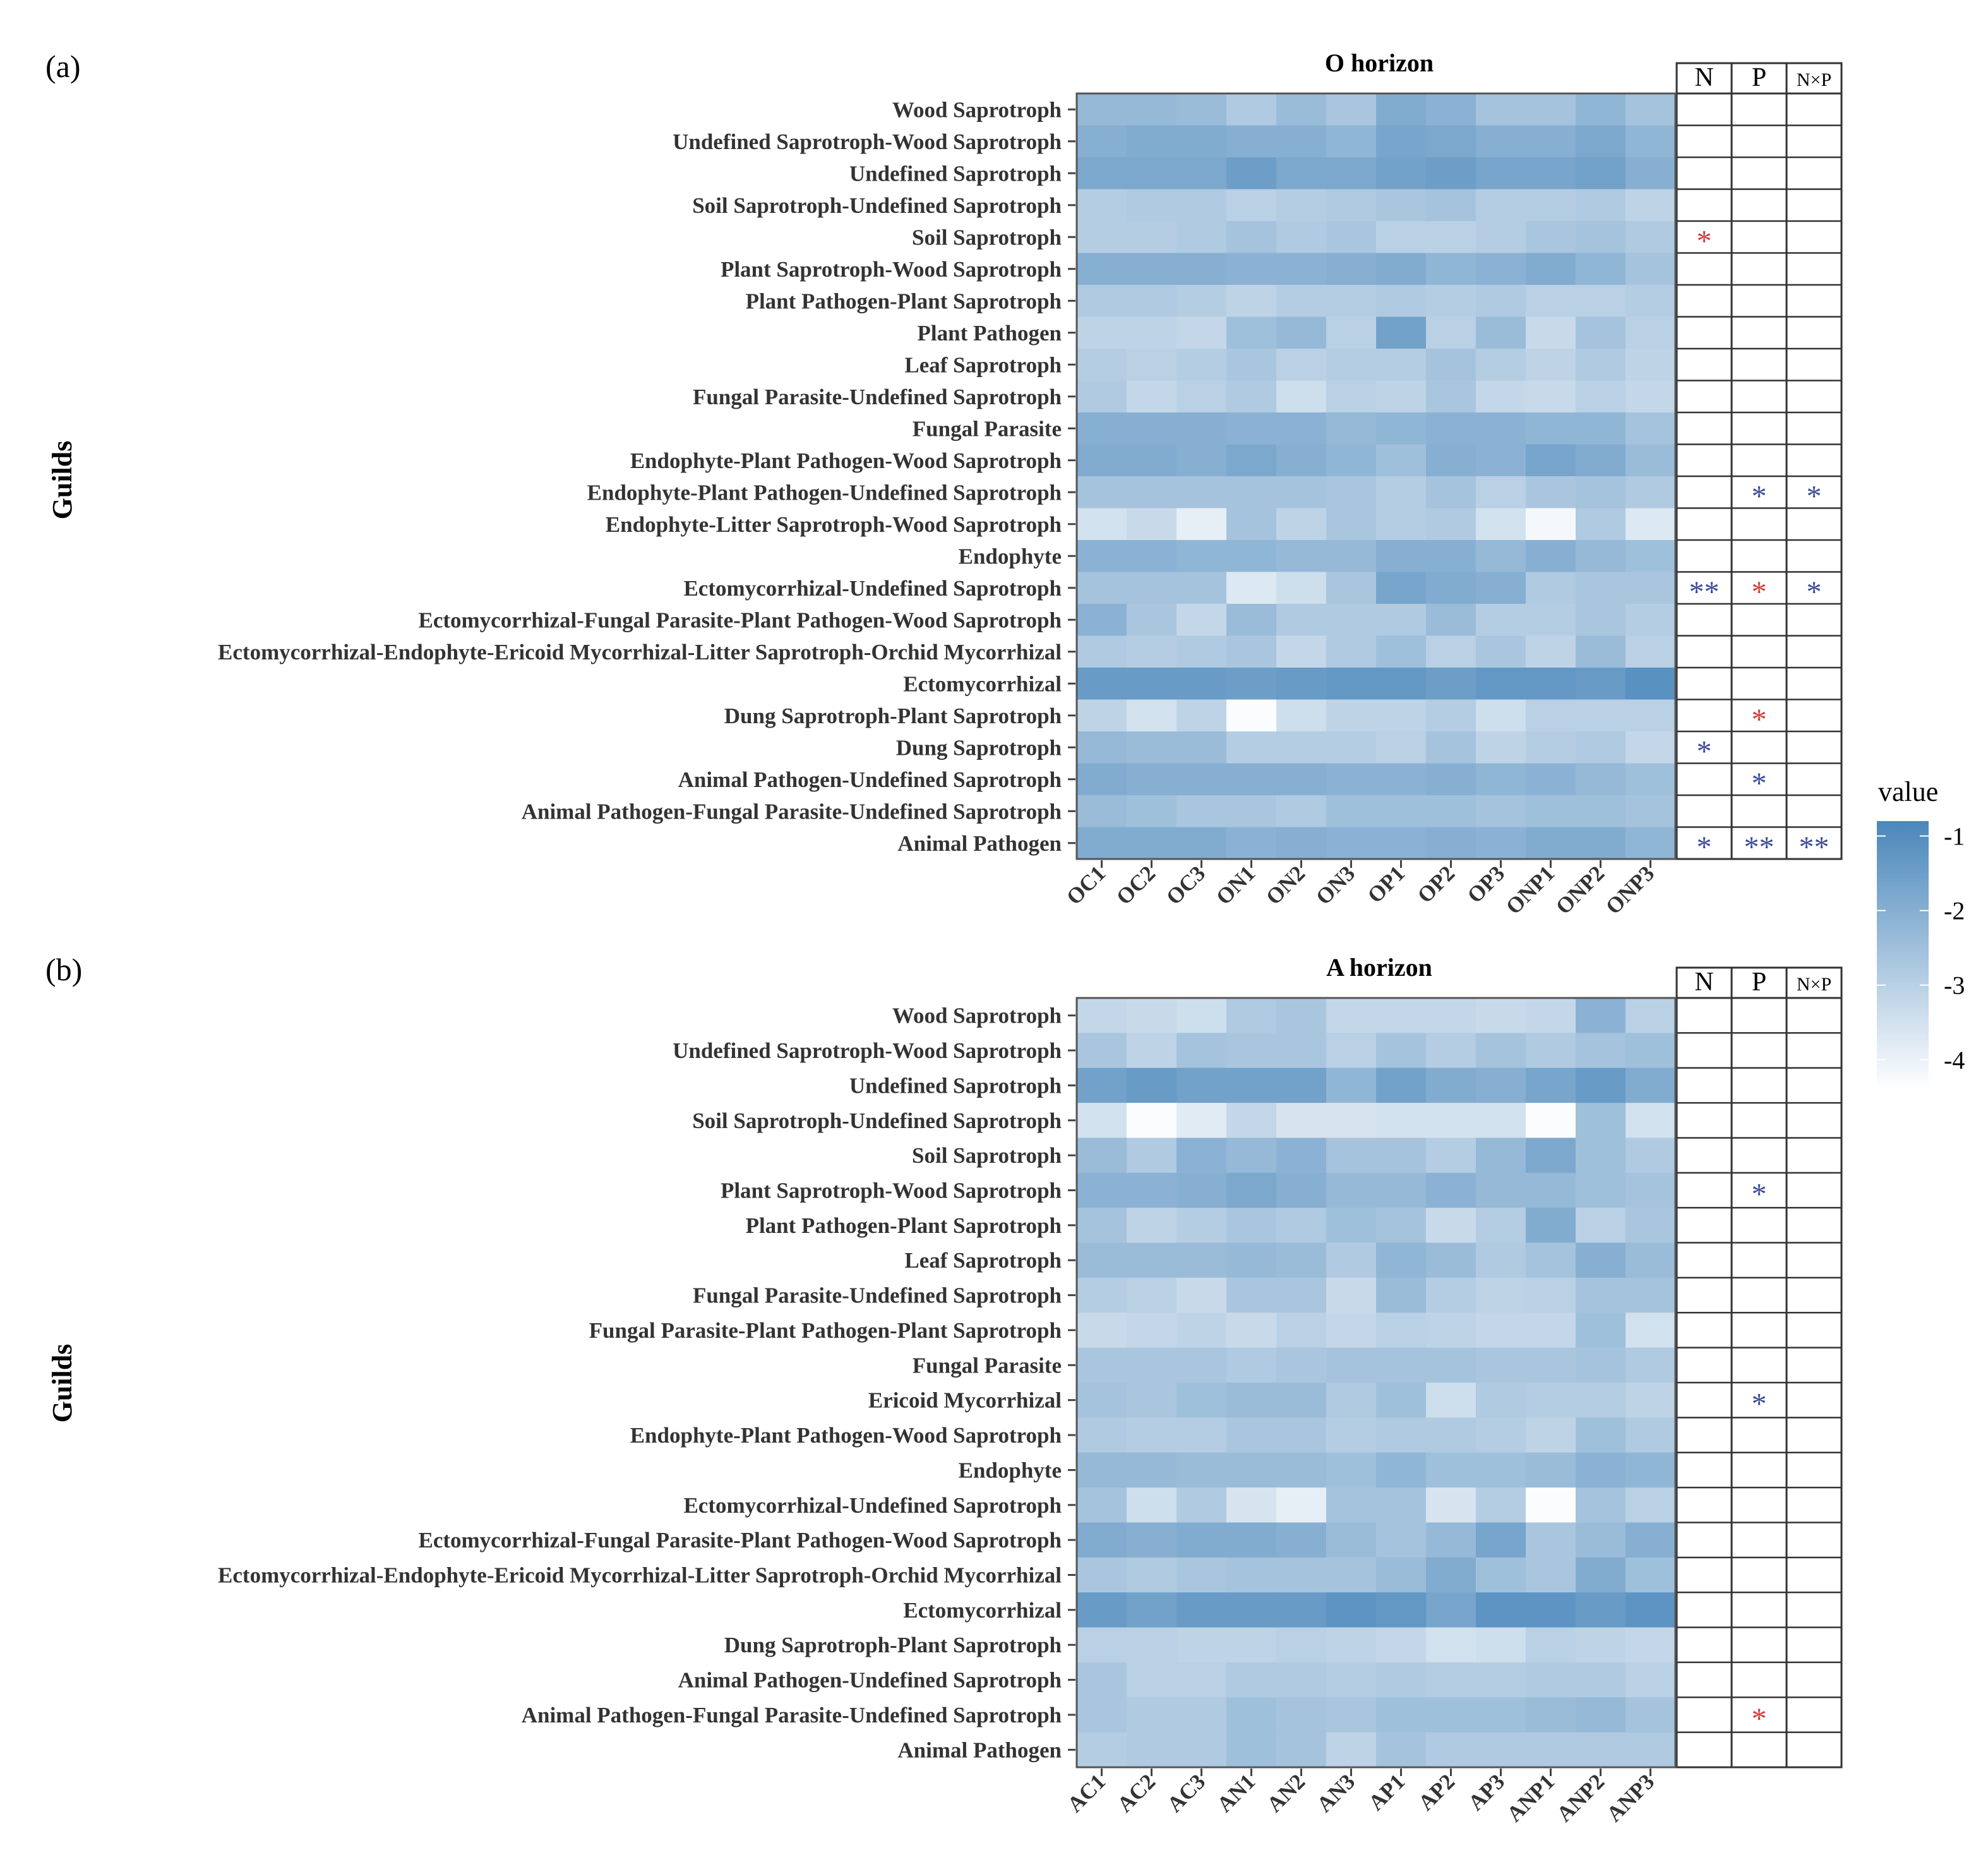 This screenshot has height=1850, width=1988. What do you see at coordinates (867, 141) in the screenshot?
I see `row-label: Undefined Saprotroph-Wood Saprotroph` at bounding box center [867, 141].